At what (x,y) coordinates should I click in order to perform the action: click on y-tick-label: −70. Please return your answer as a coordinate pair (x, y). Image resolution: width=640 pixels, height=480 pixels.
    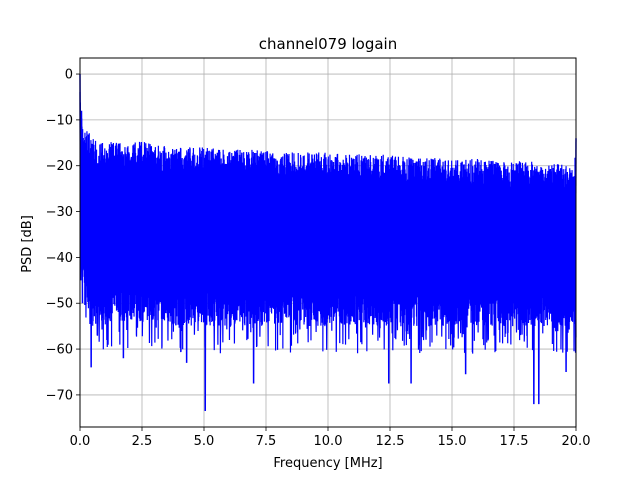
    Looking at the image, I should click on (59, 395).